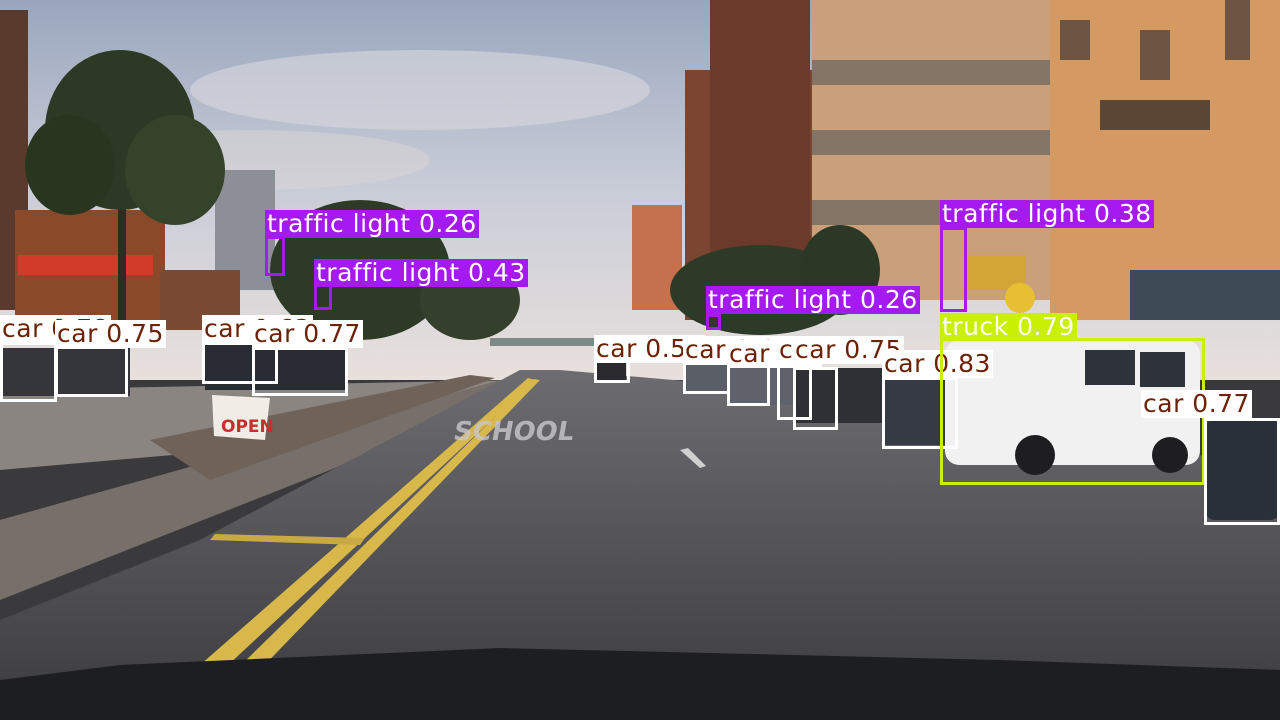 The height and width of the screenshot is (720, 1280). Describe the element at coordinates (247, 427) in the screenshot. I see `open-sign-text: OPEN` at that location.